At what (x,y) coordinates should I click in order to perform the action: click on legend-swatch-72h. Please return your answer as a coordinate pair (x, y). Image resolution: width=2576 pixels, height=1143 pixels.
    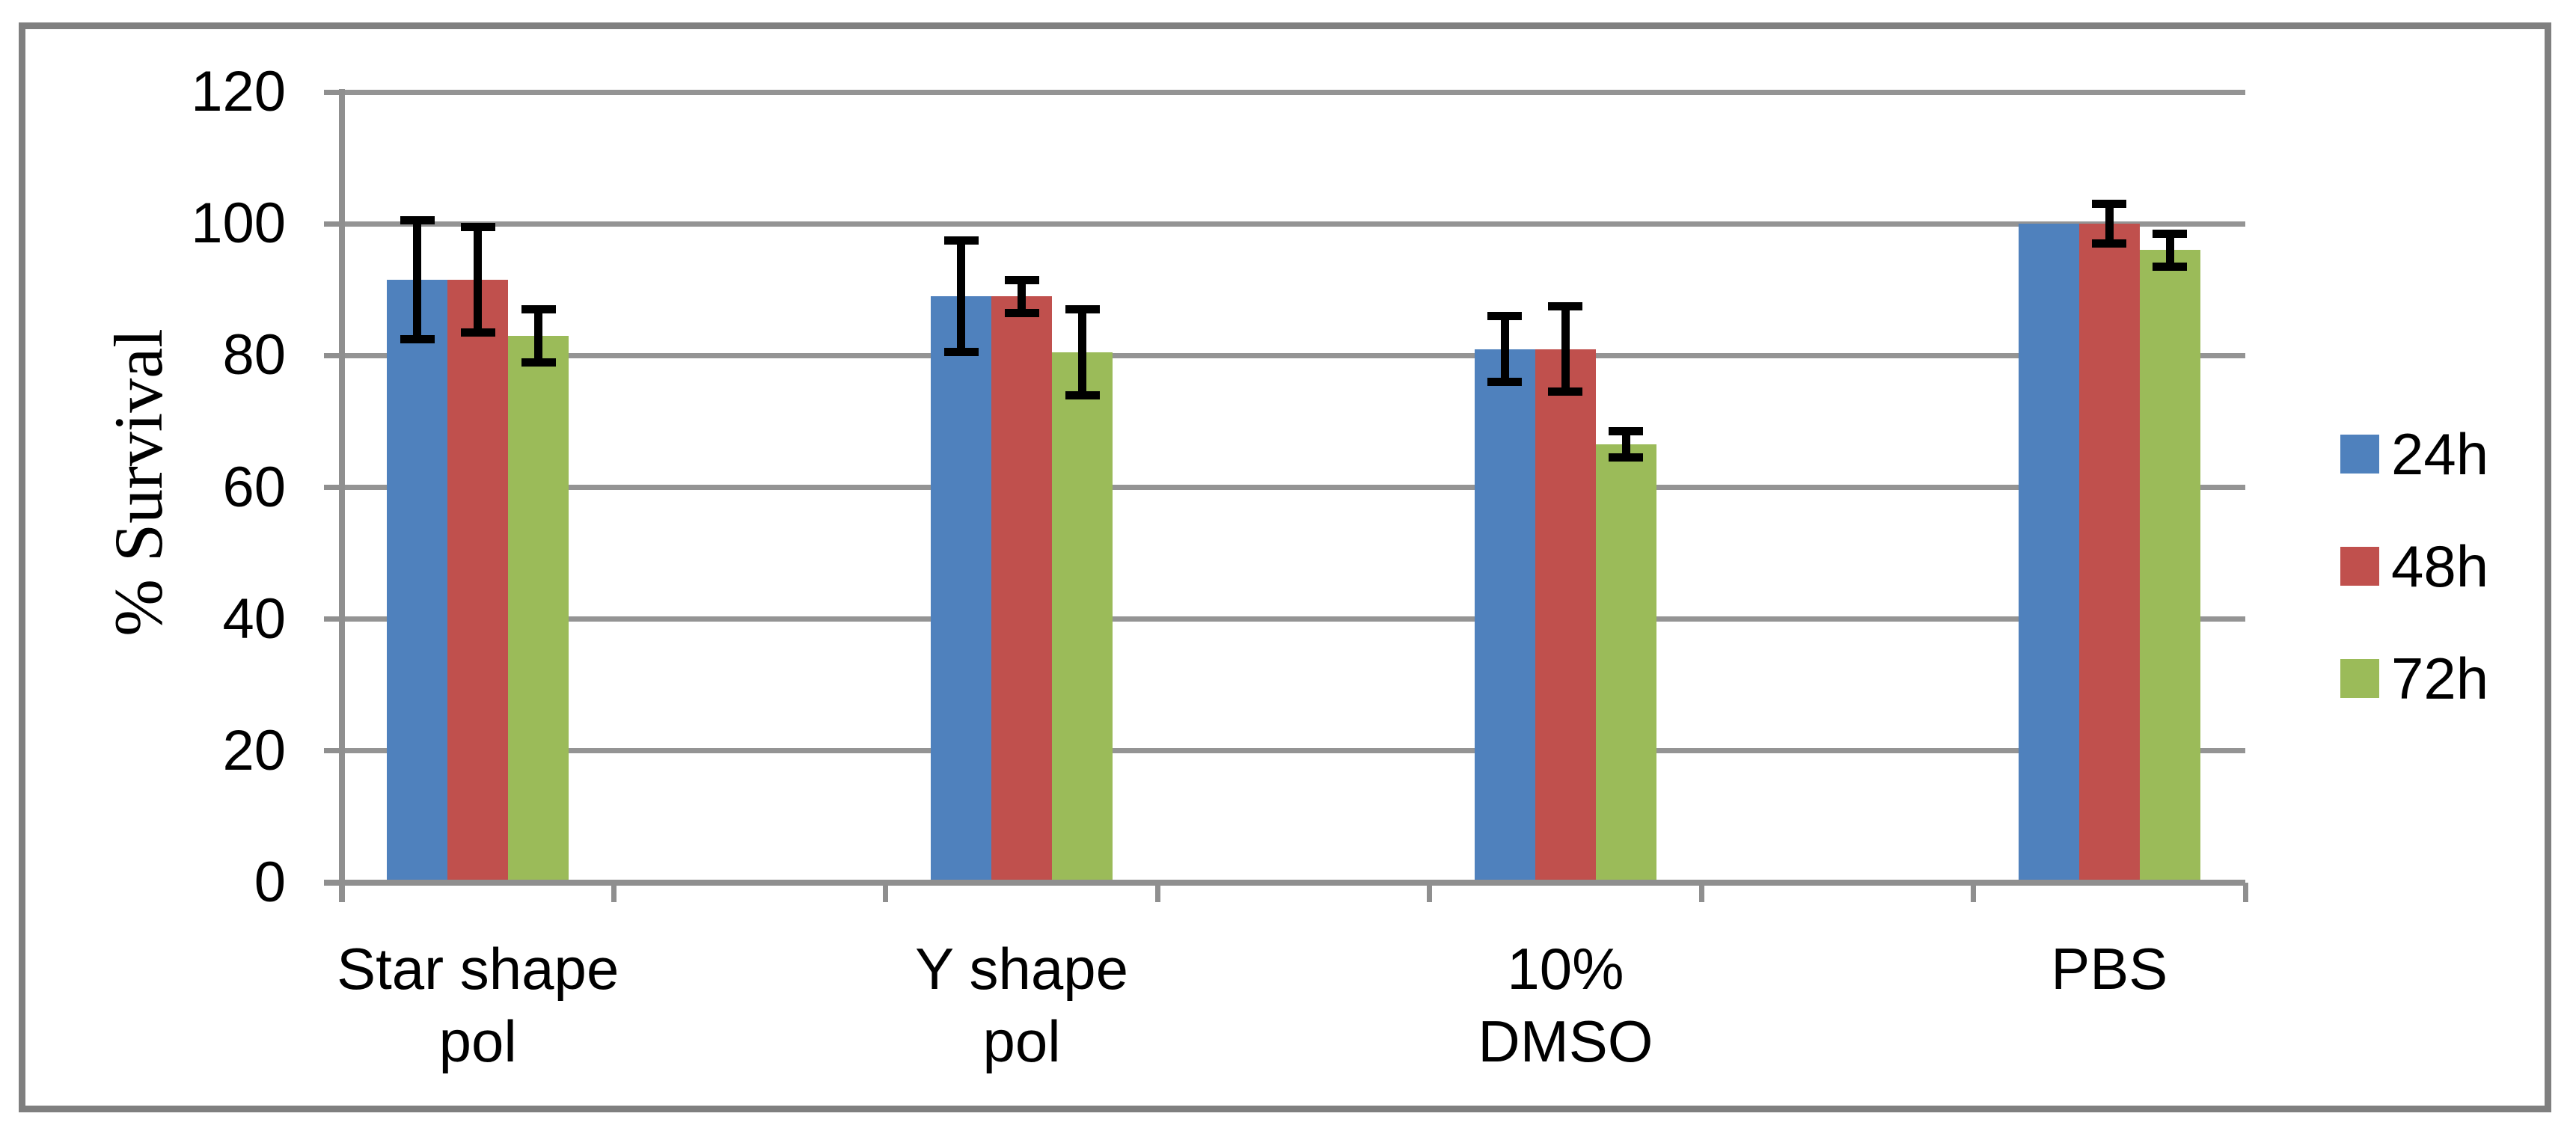
    Looking at the image, I should click on (2359, 678).